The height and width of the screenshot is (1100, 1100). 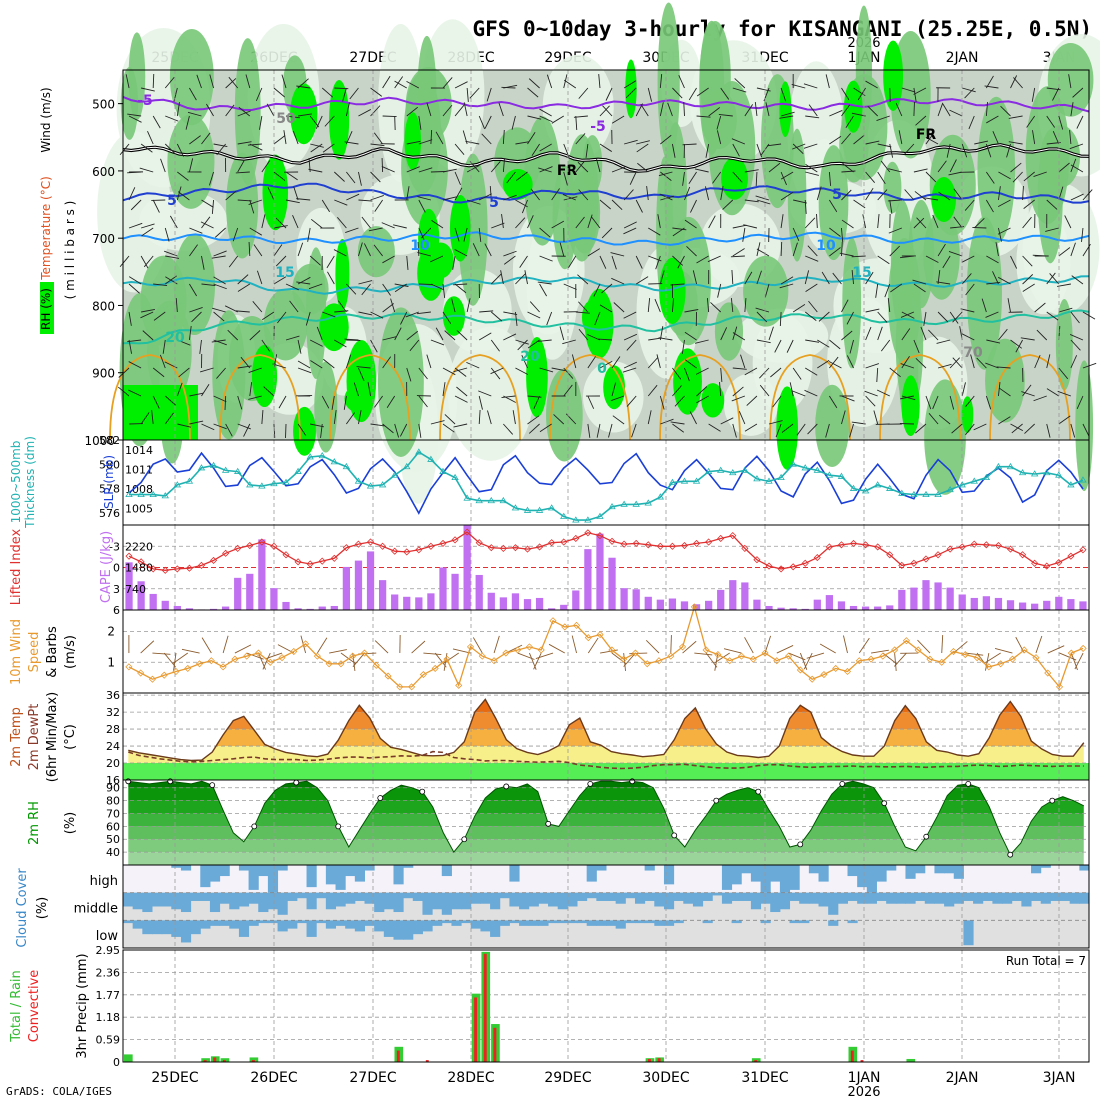 I want to click on temp-tick-label: 28, so click(x=113, y=729).